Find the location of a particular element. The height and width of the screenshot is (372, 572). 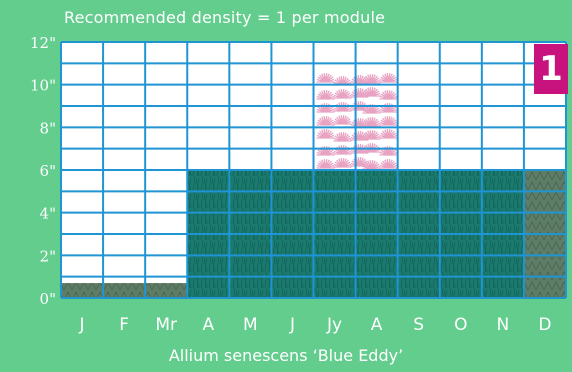

y-tick-label: 2" is located at coordinates (48, 256).